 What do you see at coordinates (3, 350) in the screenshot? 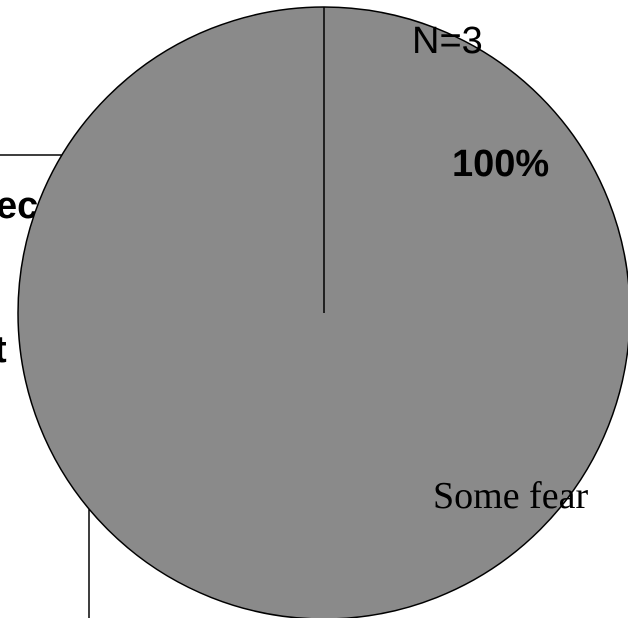
I see `legend-entry-fragment-2: t` at bounding box center [3, 350].